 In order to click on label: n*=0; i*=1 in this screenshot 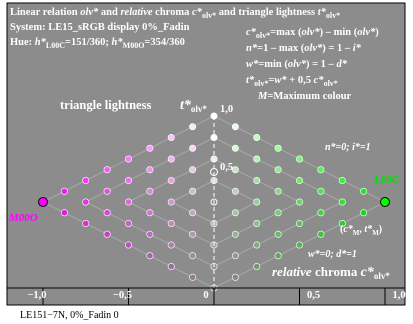, I will do `click(348, 147)`.